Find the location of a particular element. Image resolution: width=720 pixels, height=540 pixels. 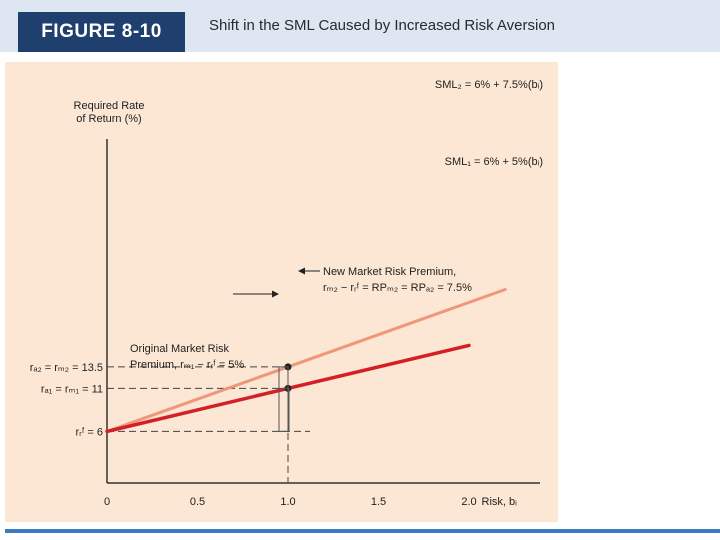

y-reference-label: rₐ₂ = rₘ₂ = 13.5 is located at coordinates (66, 368).